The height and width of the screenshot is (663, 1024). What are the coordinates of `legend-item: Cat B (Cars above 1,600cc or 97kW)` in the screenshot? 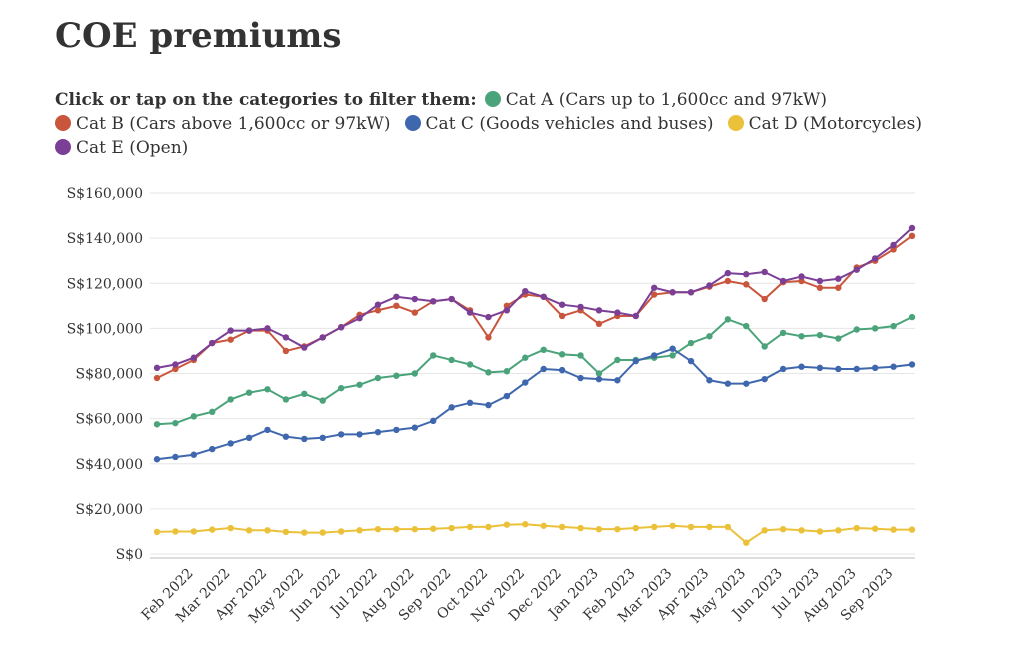 It's located at (223, 124).